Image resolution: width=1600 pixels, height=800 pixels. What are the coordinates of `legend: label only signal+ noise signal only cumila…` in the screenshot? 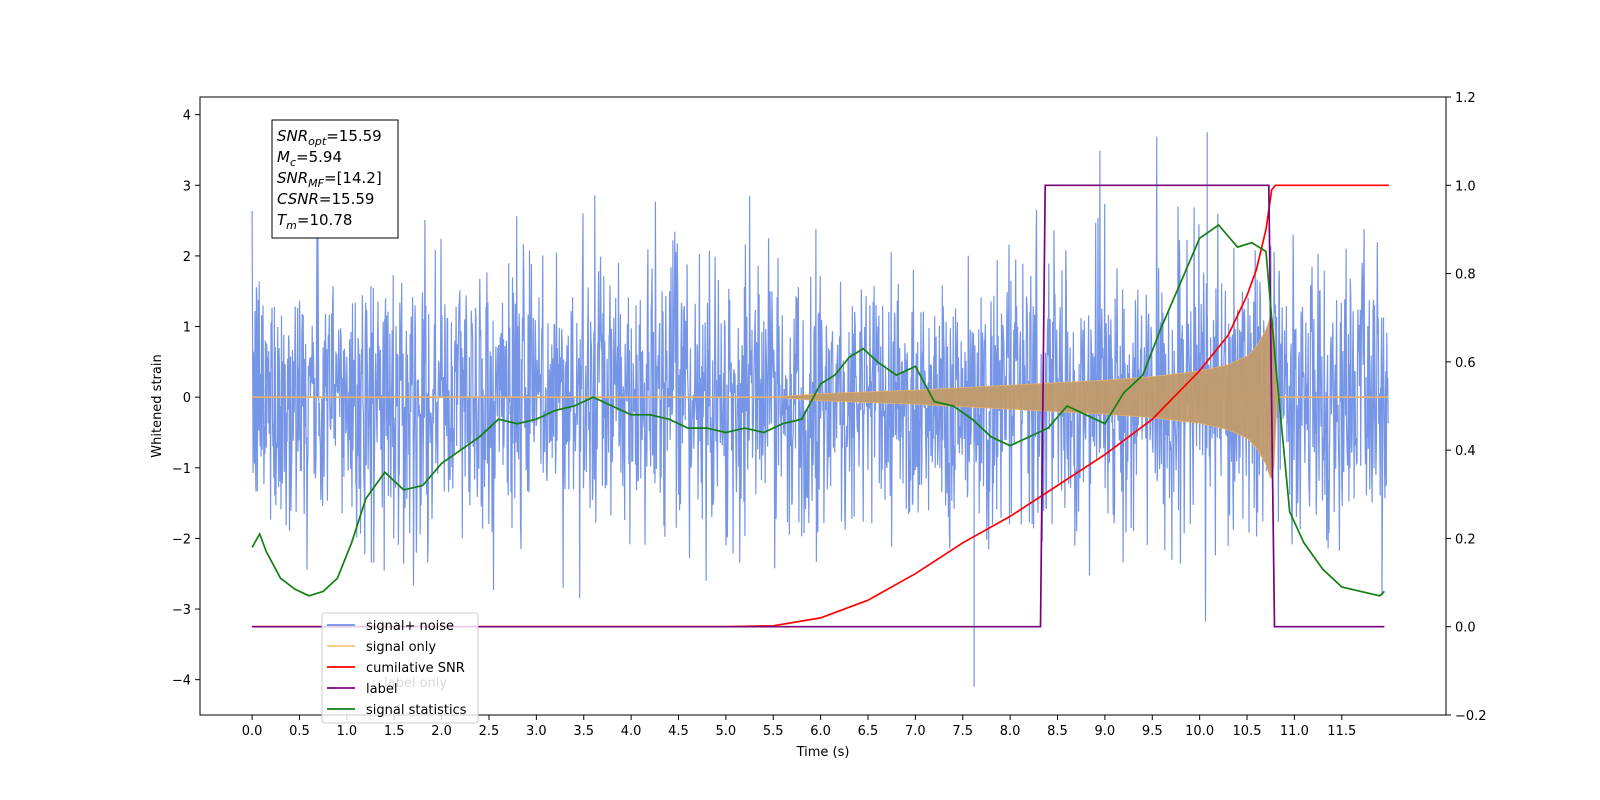 It's located at (400, 668).